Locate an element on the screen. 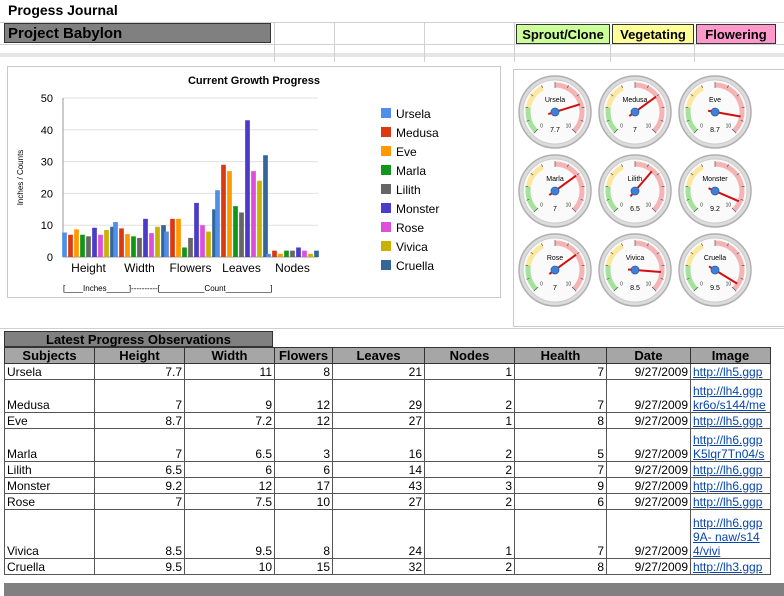  legend-label-marla: Marla is located at coordinates (411, 171).